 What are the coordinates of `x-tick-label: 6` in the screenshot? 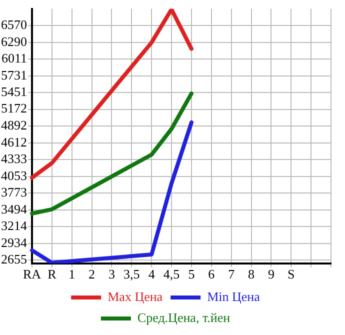 It's located at (212, 274).